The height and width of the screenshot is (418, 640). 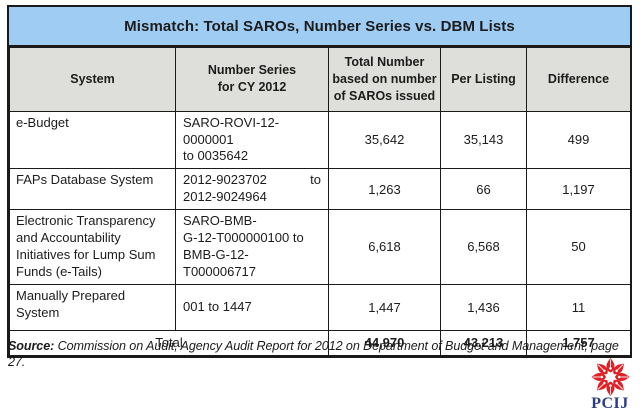 I want to click on source-label: Source:, so click(x=31, y=346).